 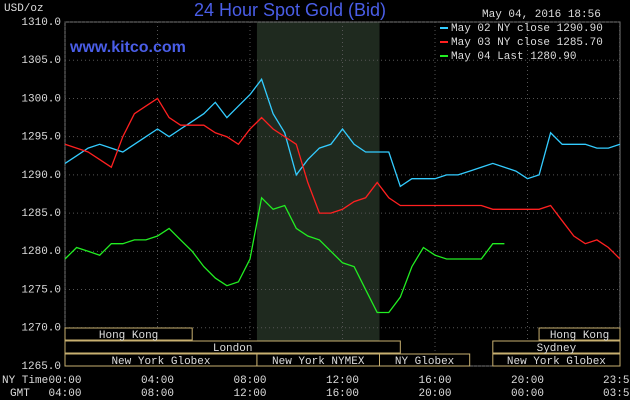 I want to click on x-tick-label: 04:00, so click(x=157, y=381).